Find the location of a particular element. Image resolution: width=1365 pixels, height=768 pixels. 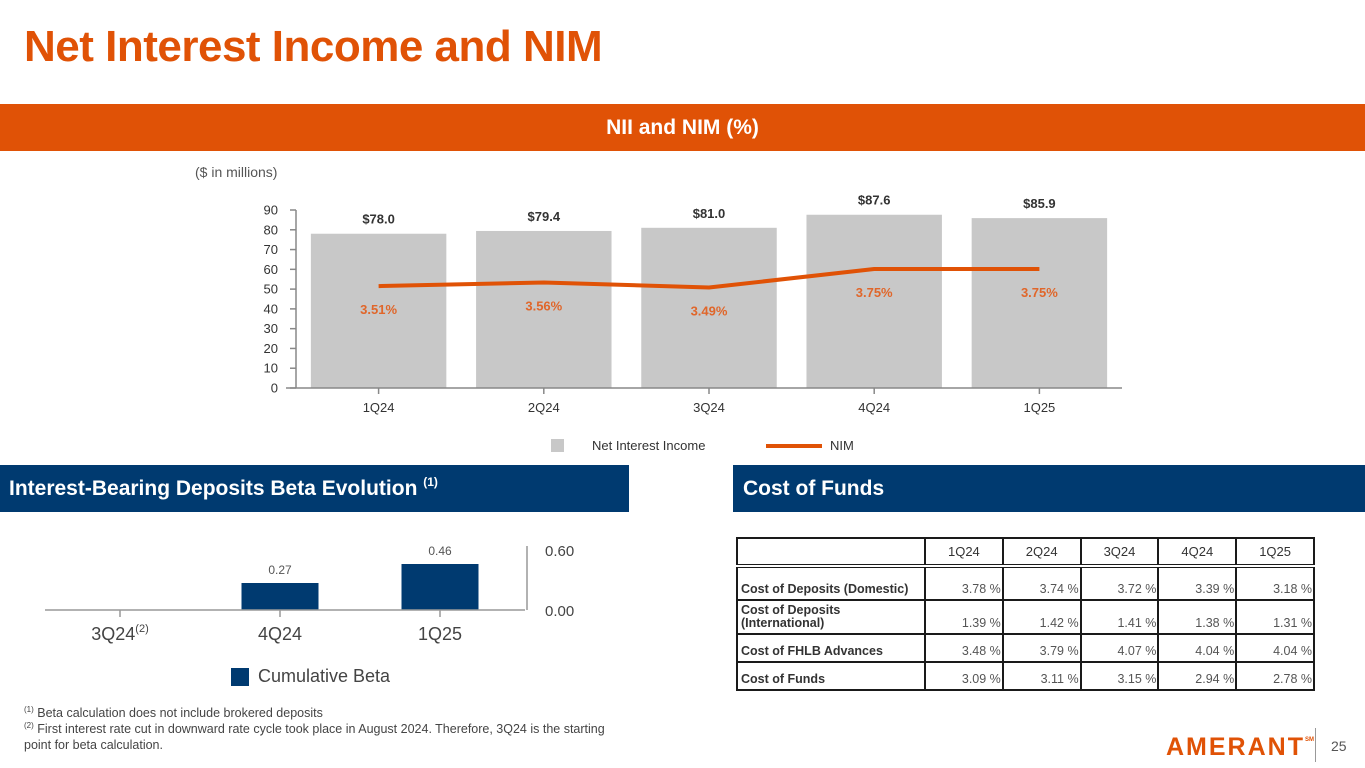

beta-bar is located at coordinates (280, 596).